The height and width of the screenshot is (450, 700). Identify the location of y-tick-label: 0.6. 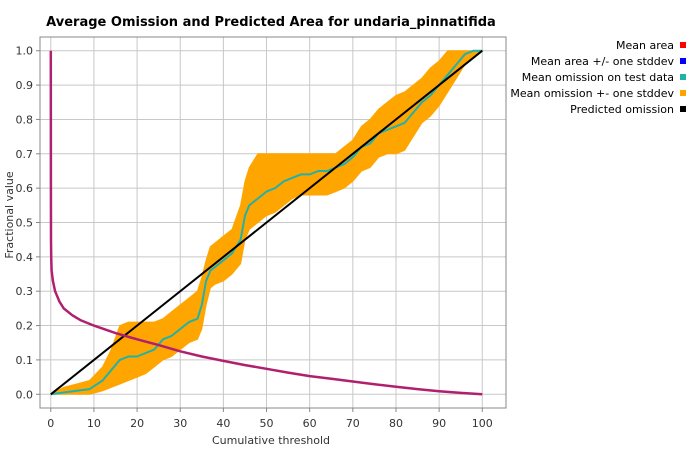
(25, 188).